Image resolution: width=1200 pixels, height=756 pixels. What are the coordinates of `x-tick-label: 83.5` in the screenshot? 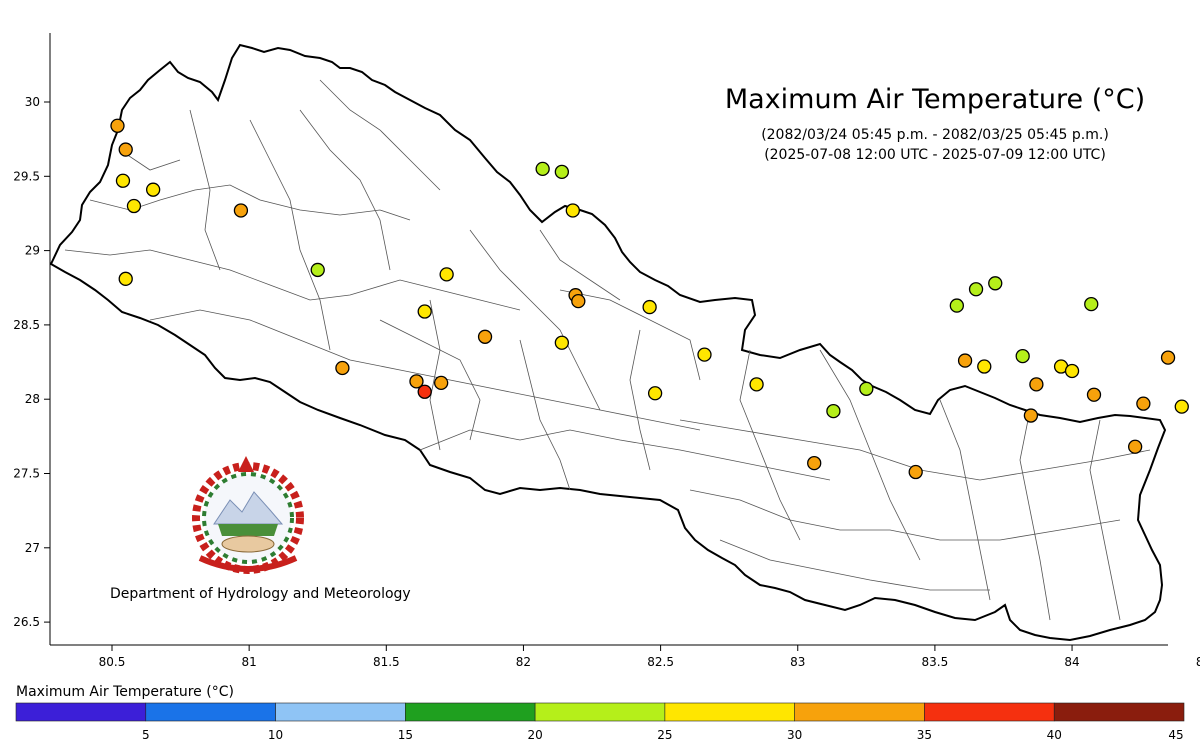 It's located at (935, 662).